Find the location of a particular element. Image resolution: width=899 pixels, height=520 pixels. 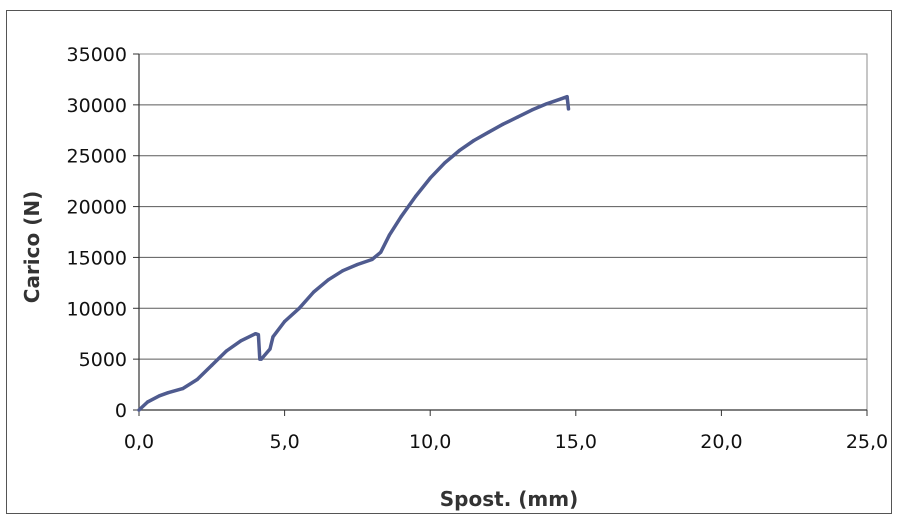

y-tick-label: 10000 is located at coordinates (97, 309).